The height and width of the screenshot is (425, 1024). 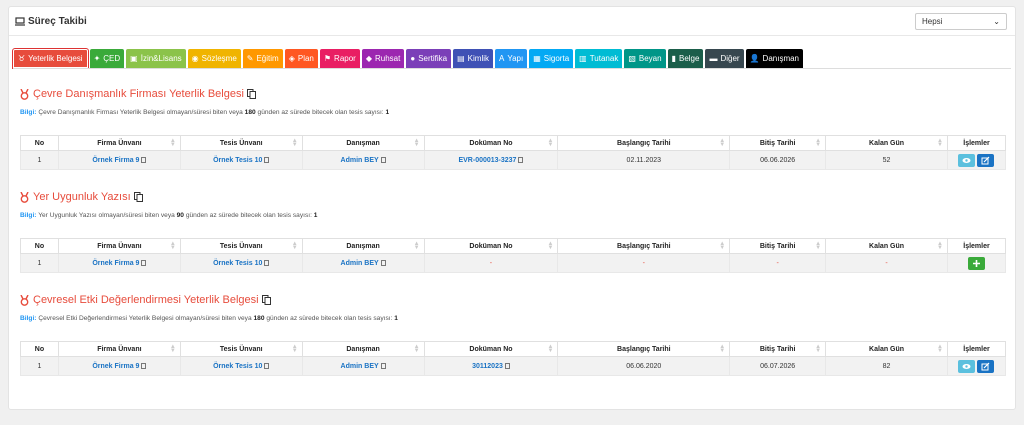 What do you see at coordinates (774, 58) in the screenshot?
I see `tab-17: 👤 Danışman` at bounding box center [774, 58].